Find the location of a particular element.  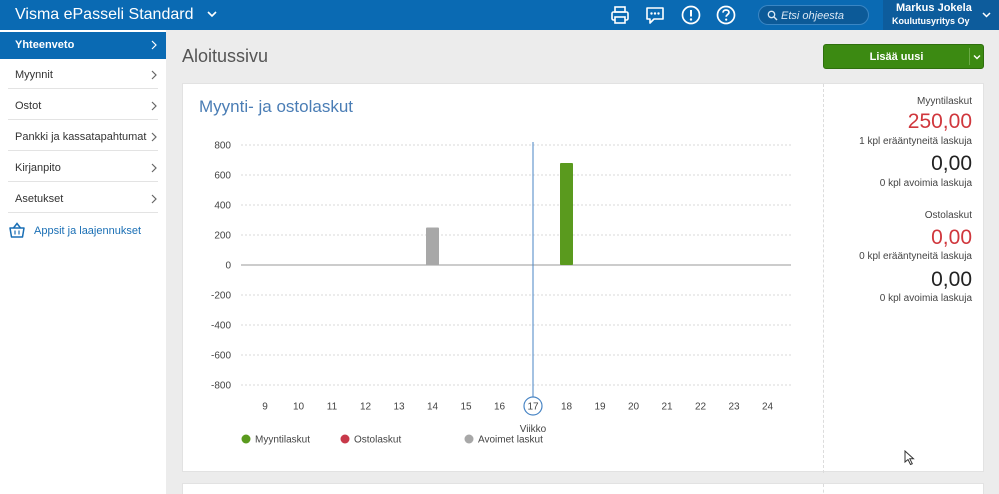

search-icon is located at coordinates (772, 15).